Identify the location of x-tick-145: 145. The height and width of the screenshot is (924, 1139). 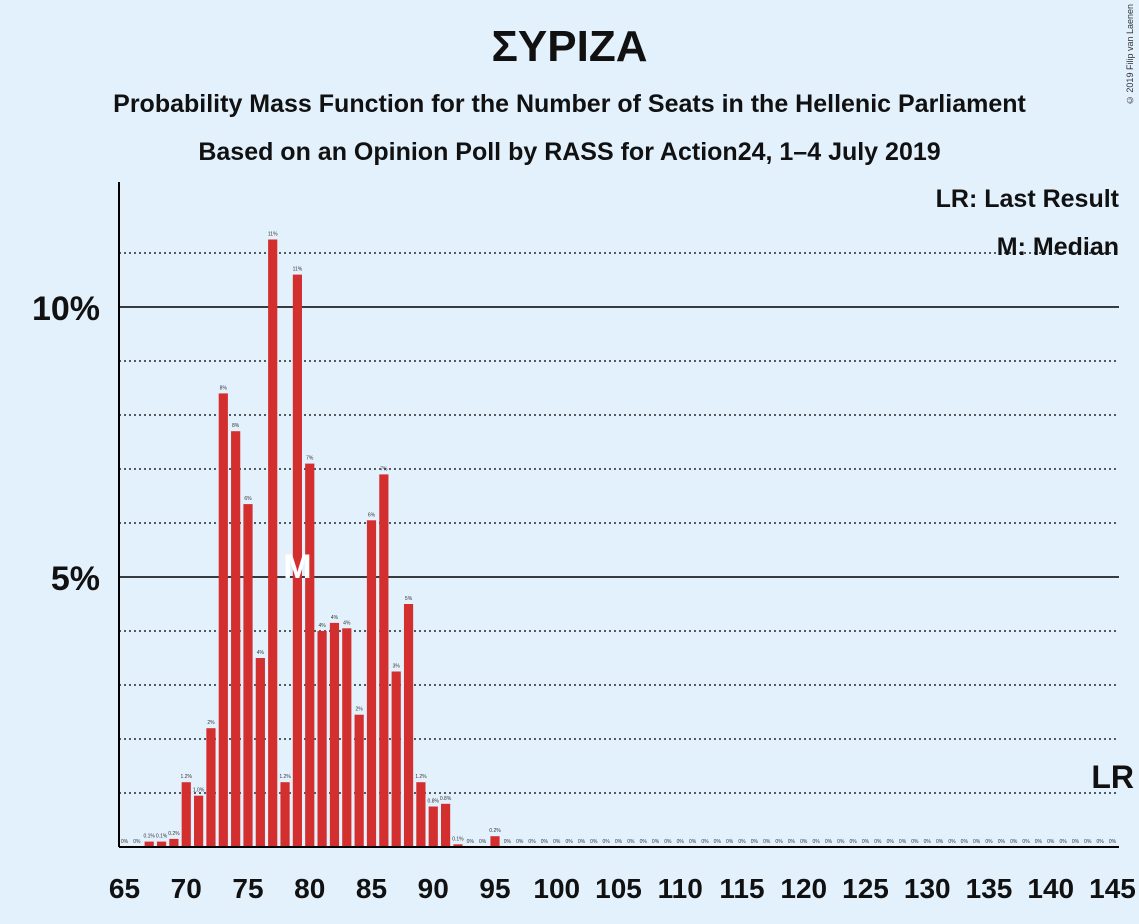
(1112, 888).